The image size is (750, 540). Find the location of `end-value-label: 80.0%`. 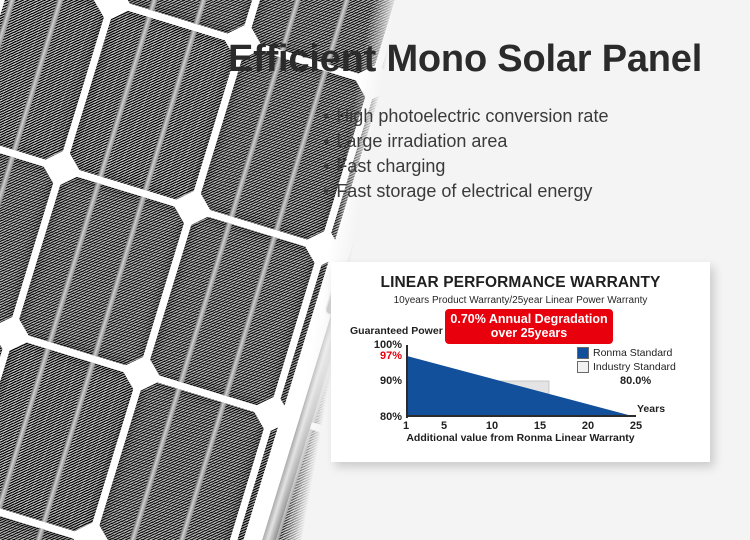

end-value-label: 80.0% is located at coordinates (636, 381).